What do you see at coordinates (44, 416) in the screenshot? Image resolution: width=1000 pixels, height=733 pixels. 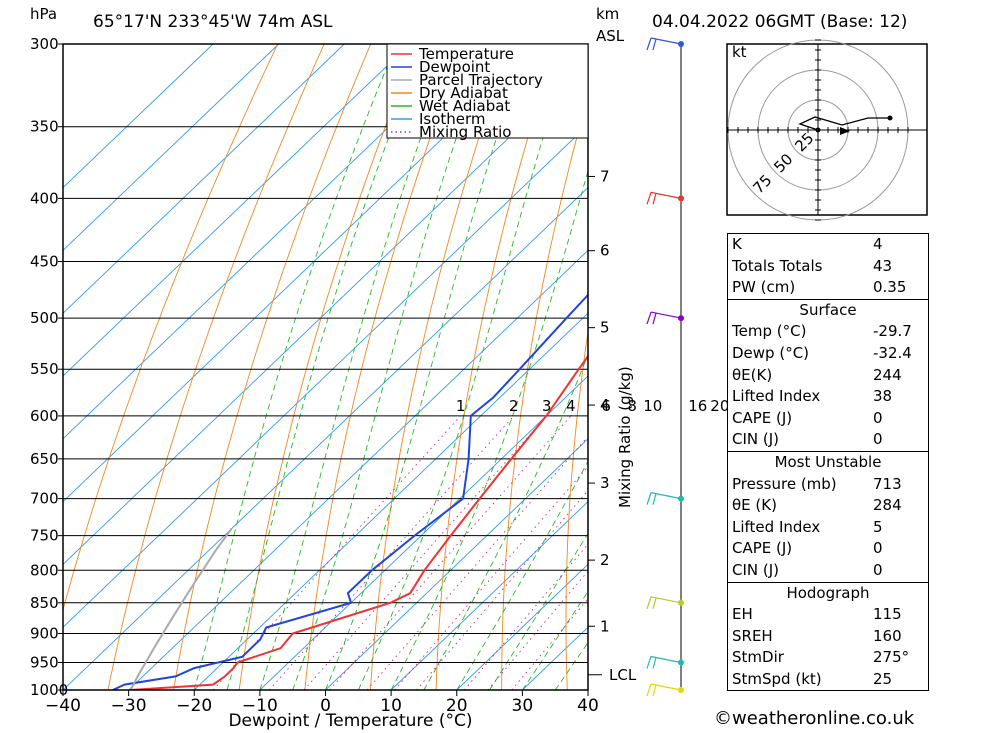 I see `pressure-tick-label: 600` at bounding box center [44, 416].